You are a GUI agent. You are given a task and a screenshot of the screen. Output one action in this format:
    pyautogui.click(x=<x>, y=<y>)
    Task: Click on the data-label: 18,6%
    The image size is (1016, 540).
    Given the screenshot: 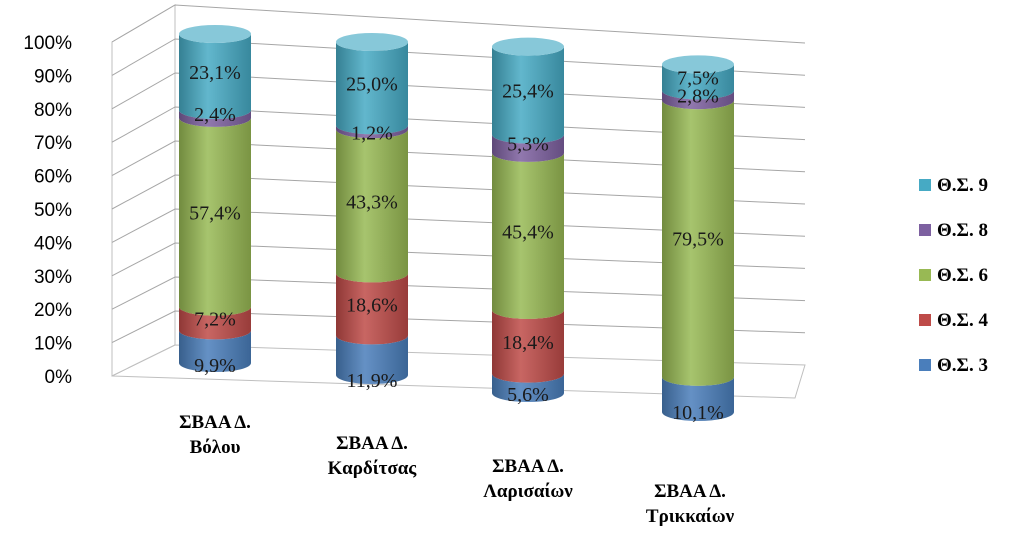 What is the action you would take?
    pyautogui.click(x=372, y=305)
    